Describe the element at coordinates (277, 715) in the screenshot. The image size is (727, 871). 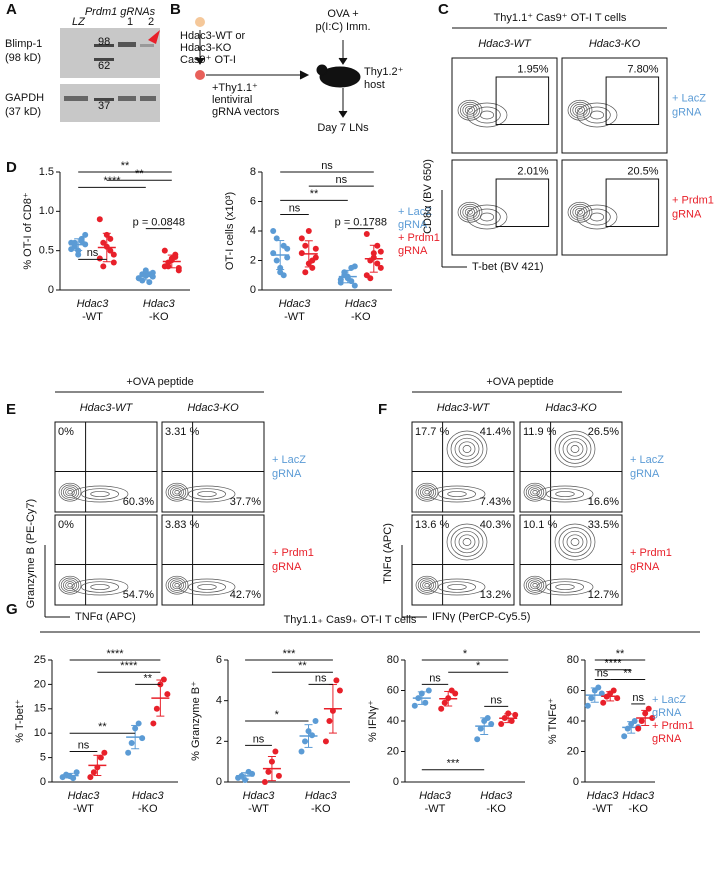
I see `sig-label: *` at that location.